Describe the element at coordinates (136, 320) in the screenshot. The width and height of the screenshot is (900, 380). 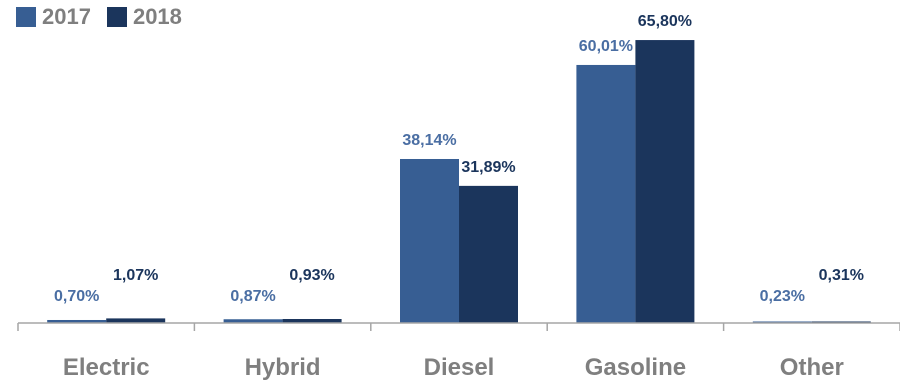
I see `bar-electric-2018` at that location.